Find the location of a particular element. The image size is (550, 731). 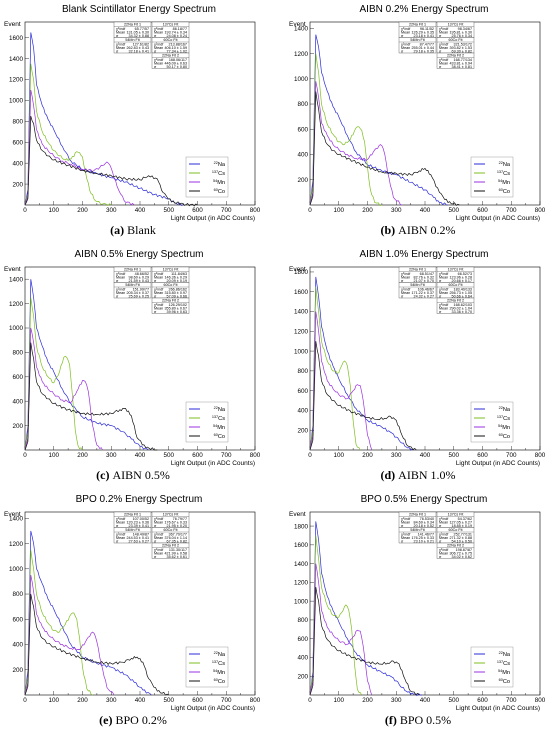

chart-title: BPO 0.5% Energy Spectrum is located at coordinates (424, 499).